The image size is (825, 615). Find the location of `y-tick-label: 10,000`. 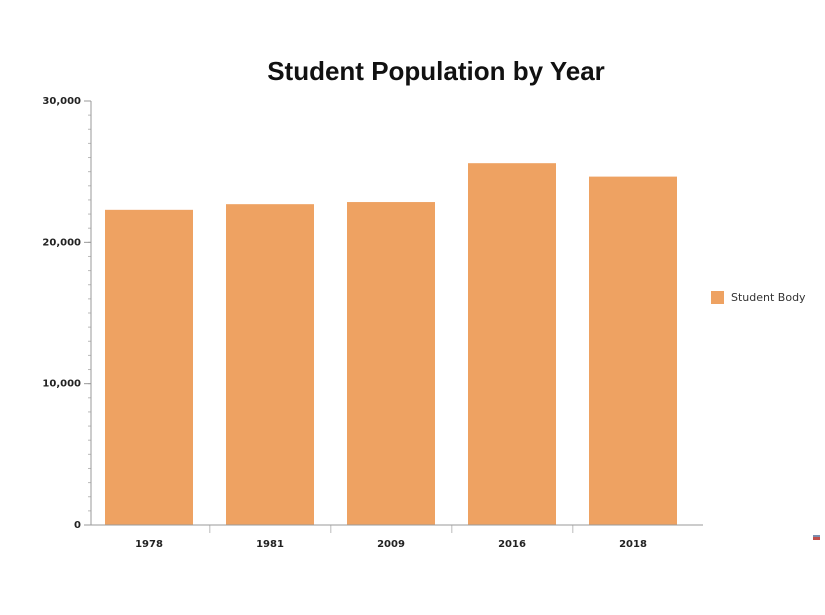

y-tick-label: 10,000 is located at coordinates (61, 384).